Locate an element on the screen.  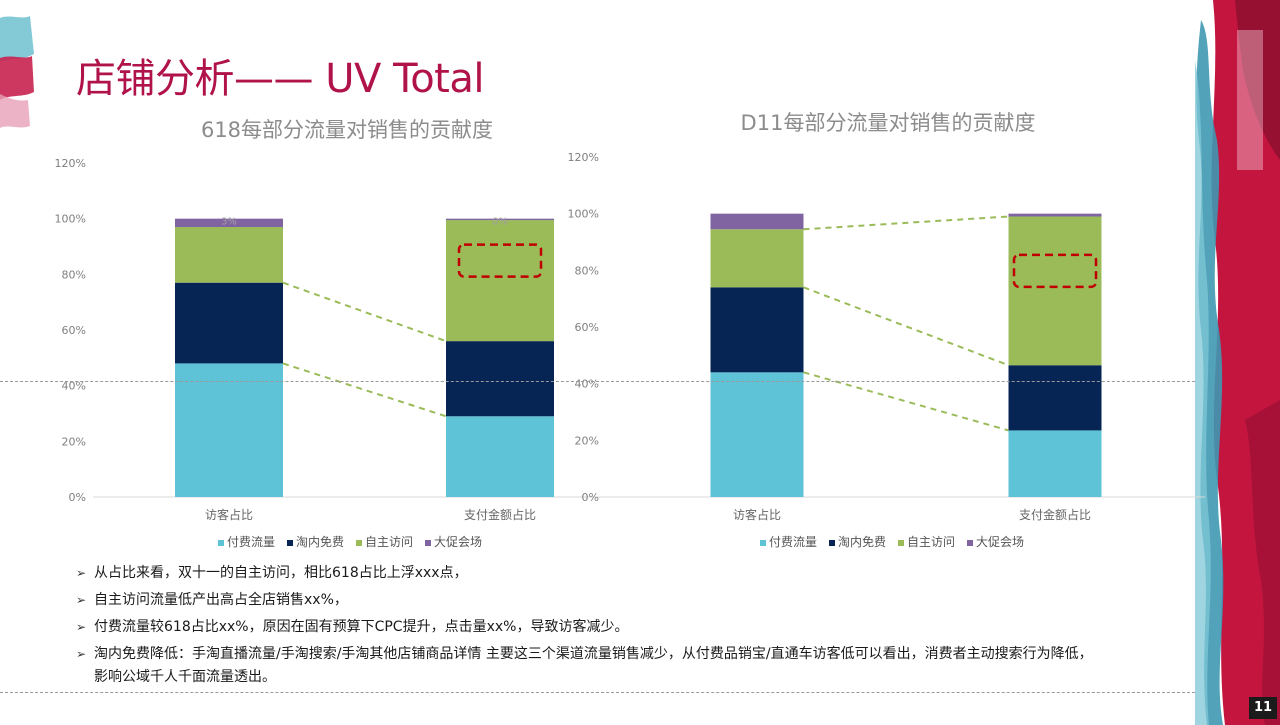
right-brush-decoration is located at coordinates (1237, 362).